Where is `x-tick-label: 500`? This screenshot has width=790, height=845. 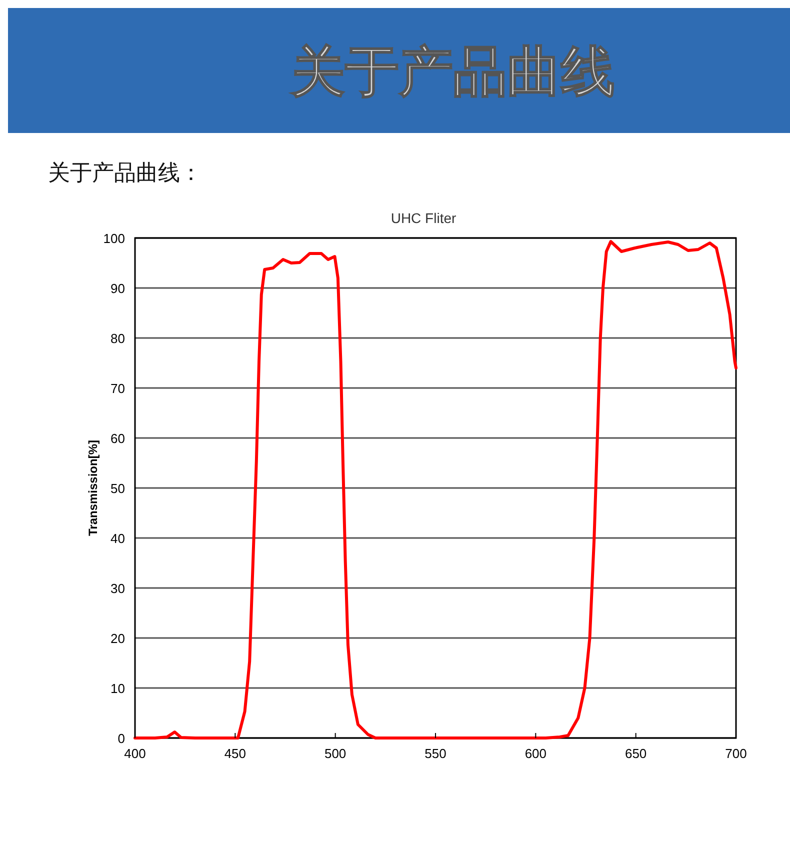
x-tick-label: 500 is located at coordinates (335, 753).